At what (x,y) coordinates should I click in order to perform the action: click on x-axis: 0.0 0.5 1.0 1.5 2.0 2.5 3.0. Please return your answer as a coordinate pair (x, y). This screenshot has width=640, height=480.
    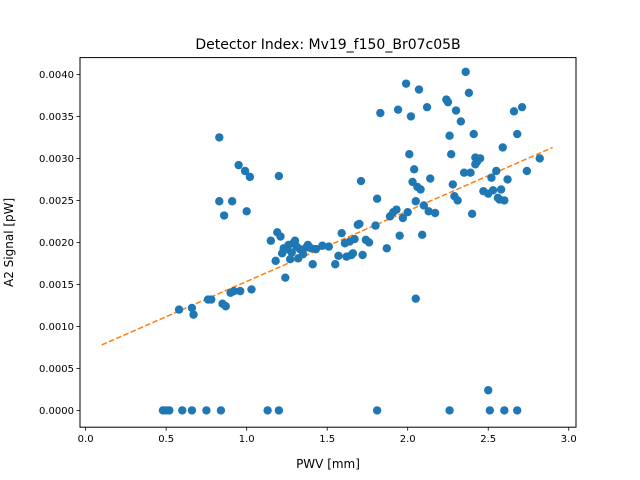
    Looking at the image, I should click on (327, 436).